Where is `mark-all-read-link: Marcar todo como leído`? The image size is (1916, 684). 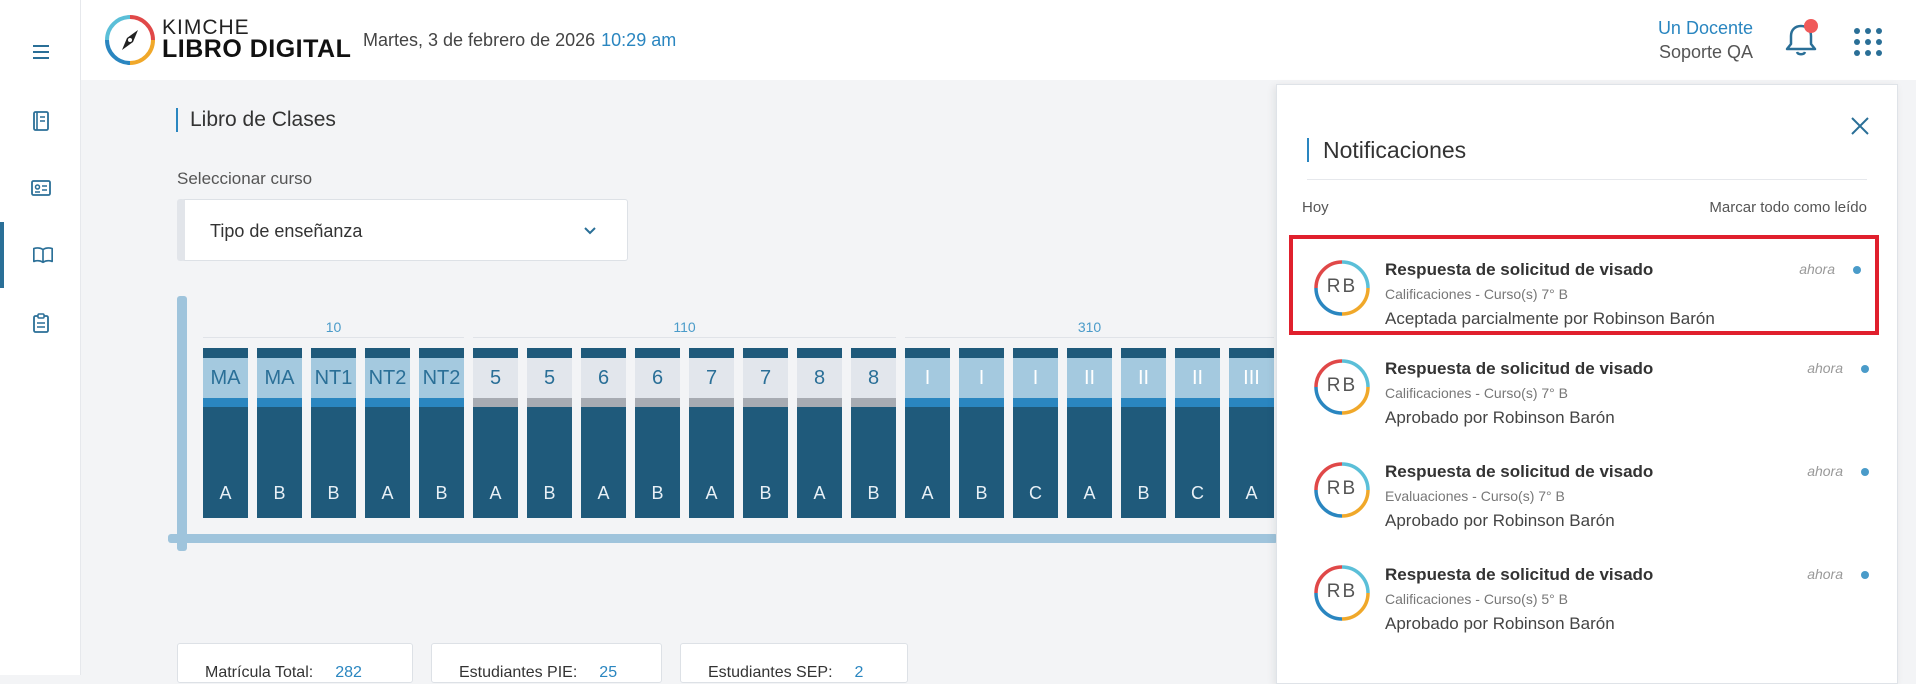 mark-all-read-link: Marcar todo como leído is located at coordinates (1788, 207).